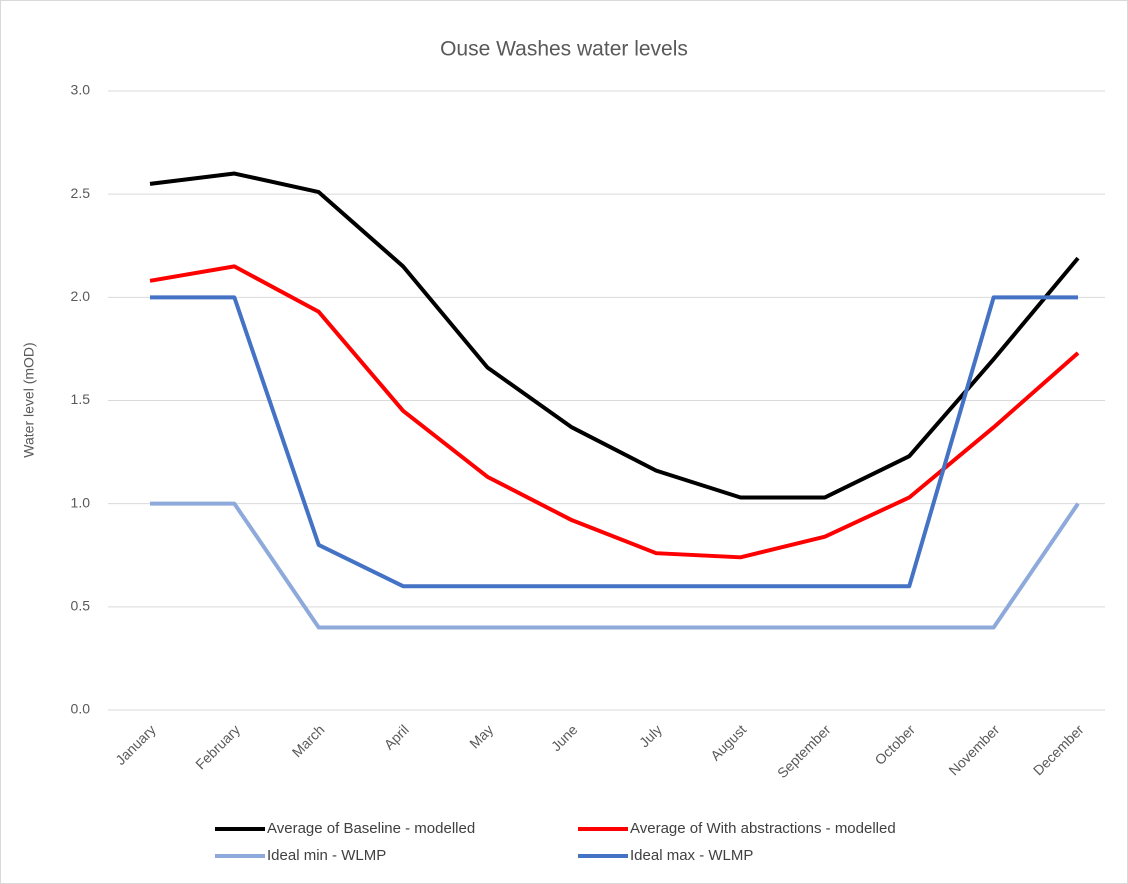  I want to click on y-tick-label: 3.0, so click(81, 90).